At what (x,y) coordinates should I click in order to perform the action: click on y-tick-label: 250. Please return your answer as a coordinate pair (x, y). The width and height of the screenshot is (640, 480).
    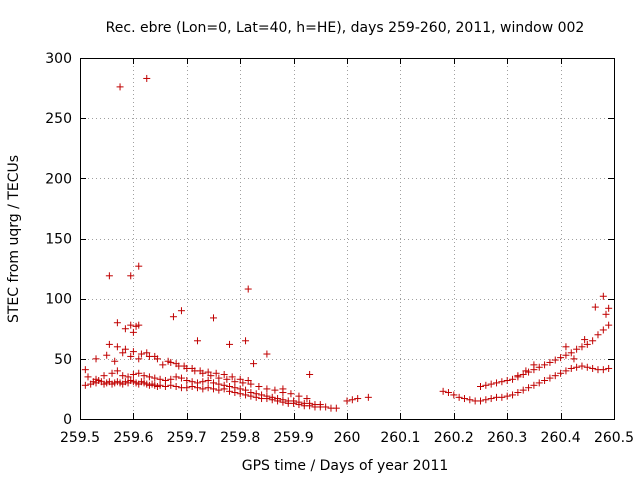
    Looking at the image, I should click on (58, 119).